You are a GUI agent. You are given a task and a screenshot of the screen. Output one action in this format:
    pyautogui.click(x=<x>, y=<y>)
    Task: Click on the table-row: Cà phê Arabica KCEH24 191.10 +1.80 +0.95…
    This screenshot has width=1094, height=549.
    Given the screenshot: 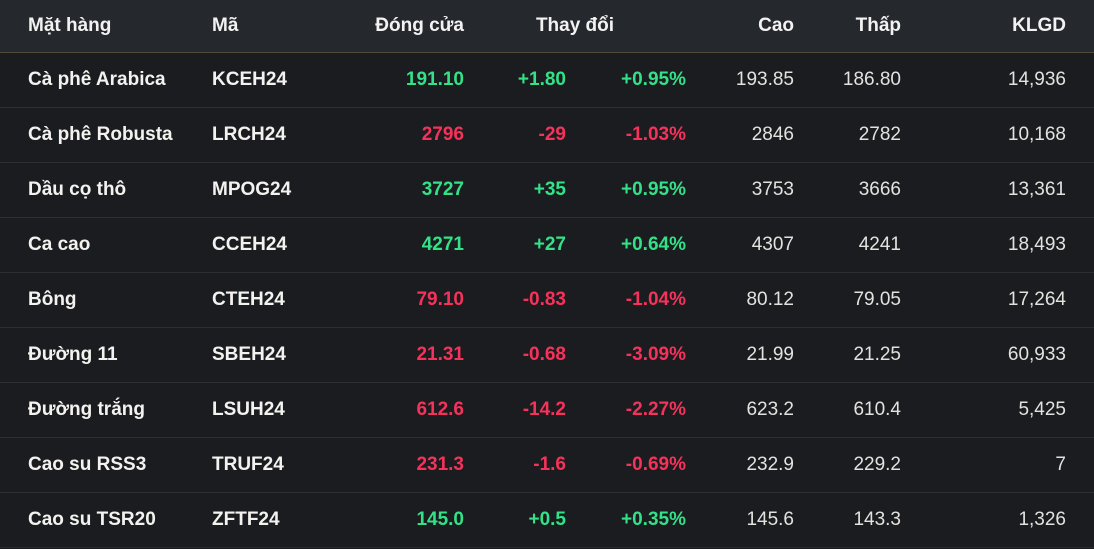 What is the action you would take?
    pyautogui.click(x=547, y=80)
    